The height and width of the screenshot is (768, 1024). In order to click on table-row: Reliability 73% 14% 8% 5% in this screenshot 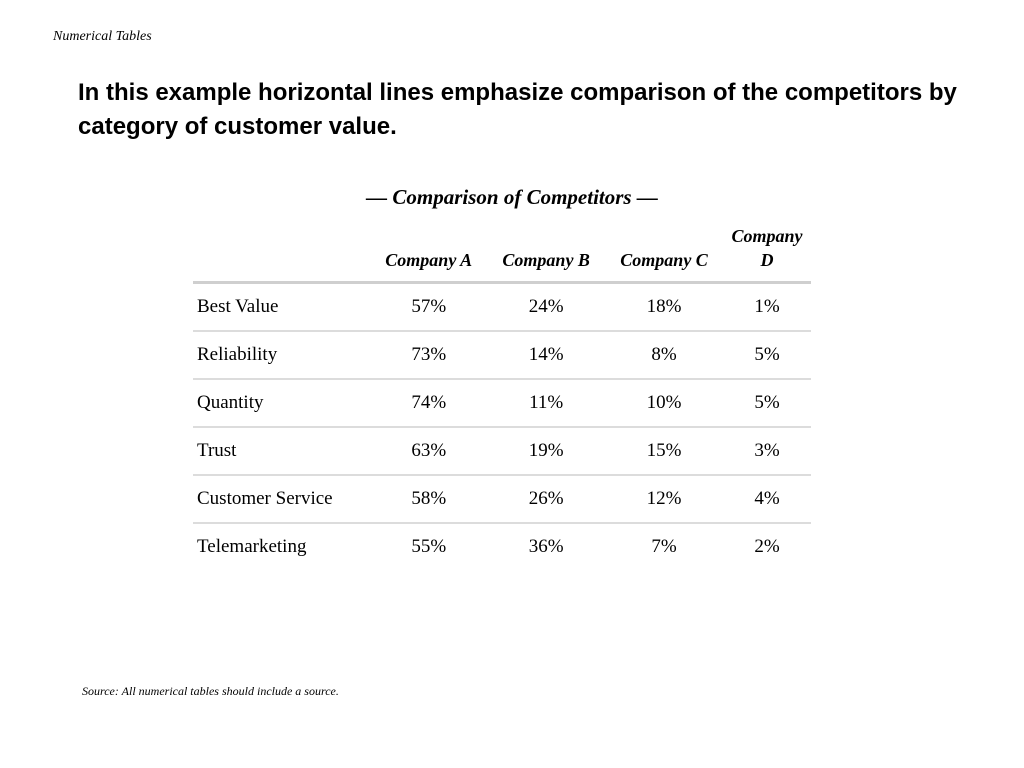, I will do `click(502, 355)`.